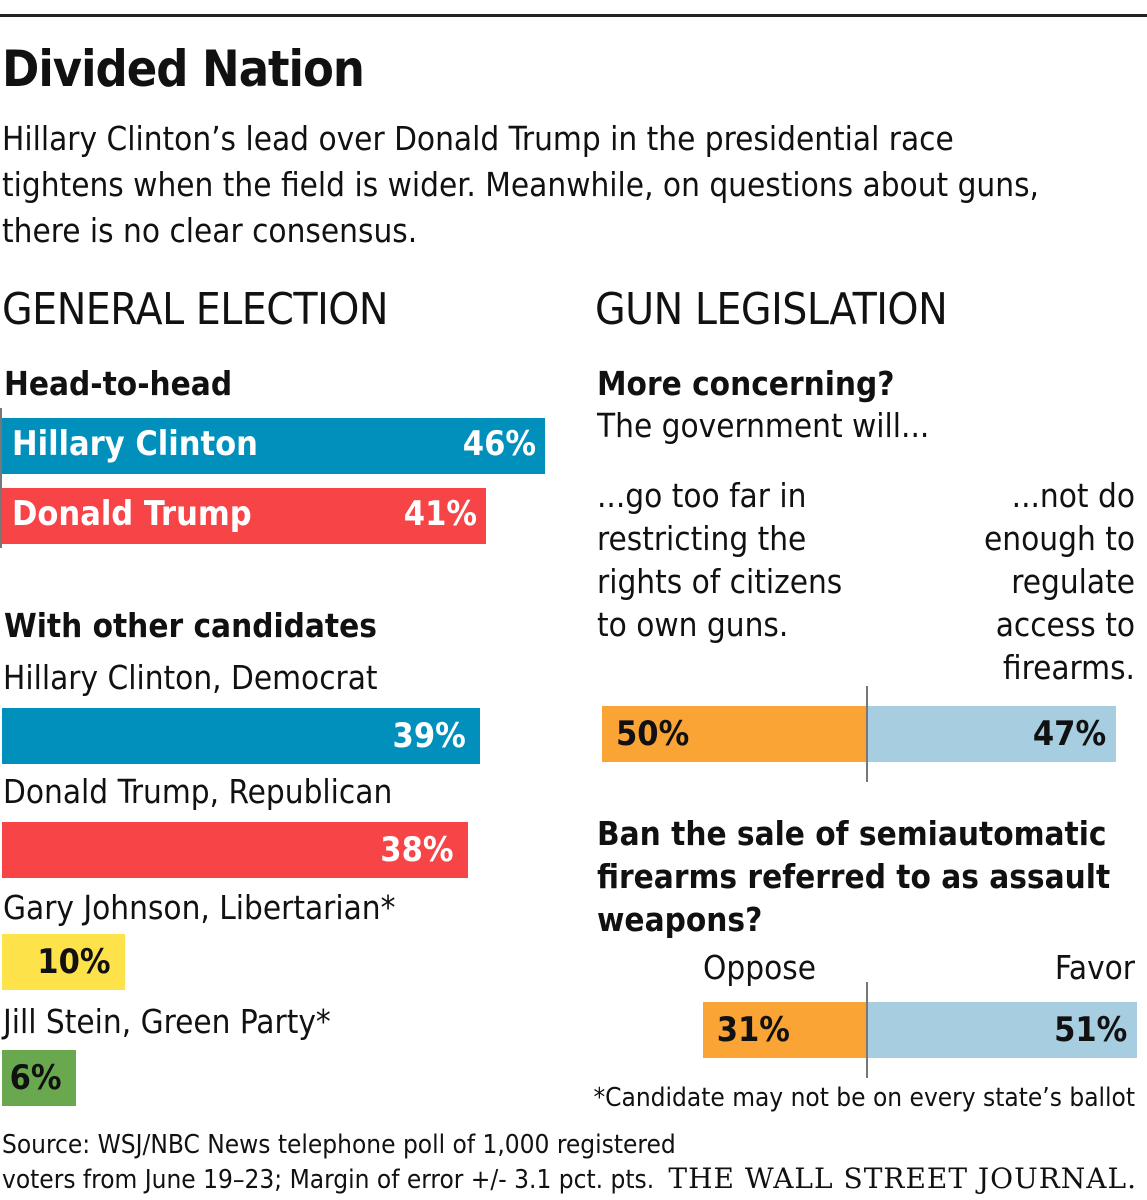  What do you see at coordinates (132, 514) in the screenshot?
I see `bar-name-label: Donald Trump` at bounding box center [132, 514].